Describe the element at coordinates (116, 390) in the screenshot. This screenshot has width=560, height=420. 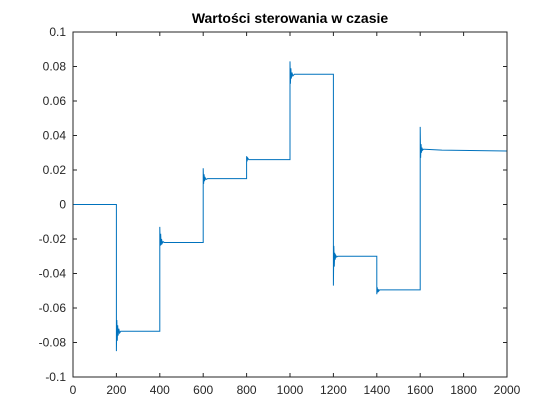
I see `x-tick-label: 200` at that location.